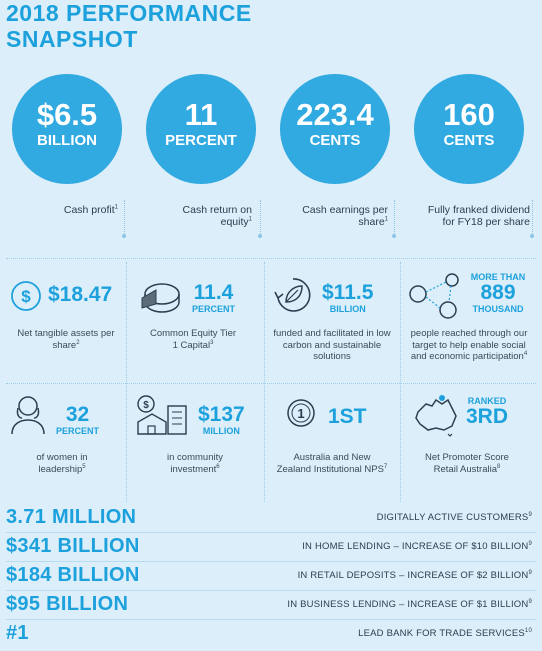  What do you see at coordinates (201, 114) in the screenshot?
I see `circle-value: 11` at bounding box center [201, 114].